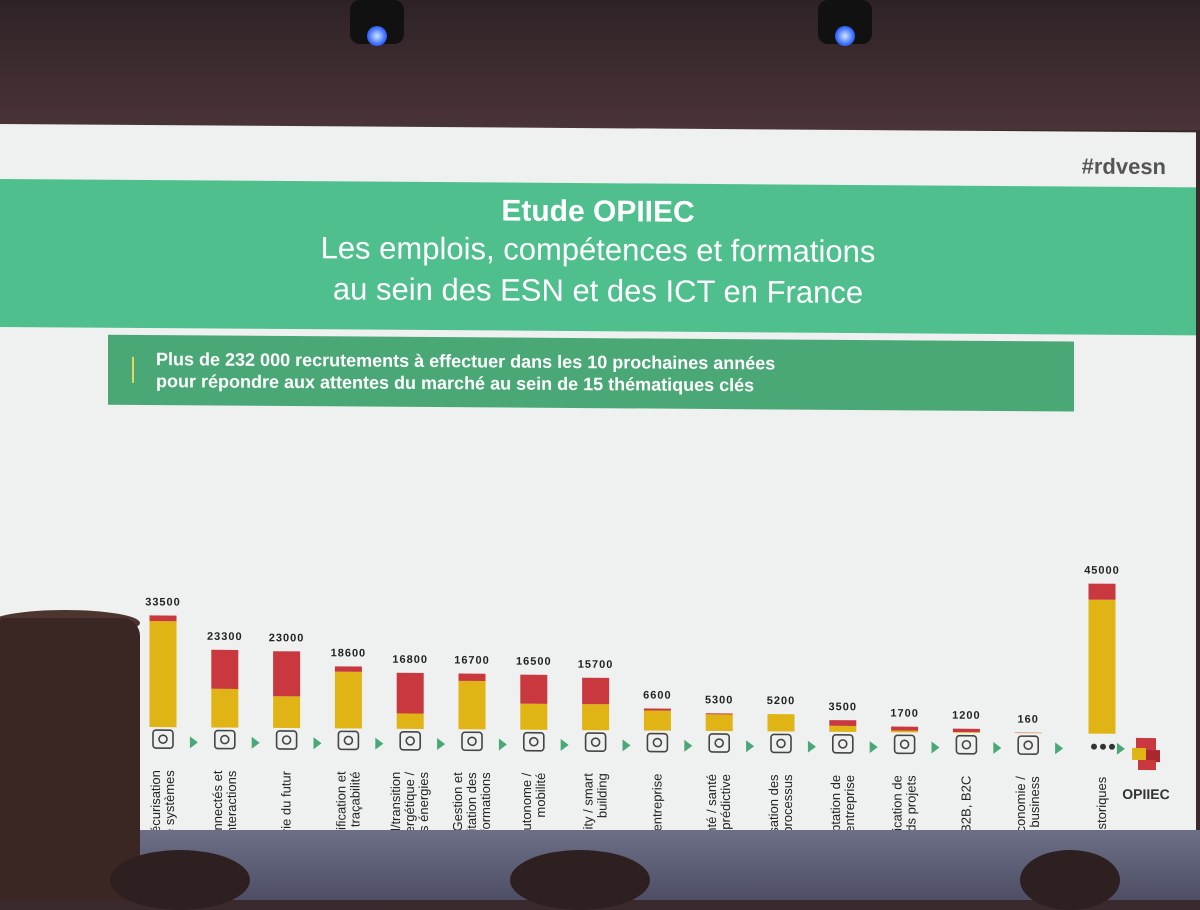  Describe the element at coordinates (719, 700) in the screenshot. I see `value-label: 5300` at that location.